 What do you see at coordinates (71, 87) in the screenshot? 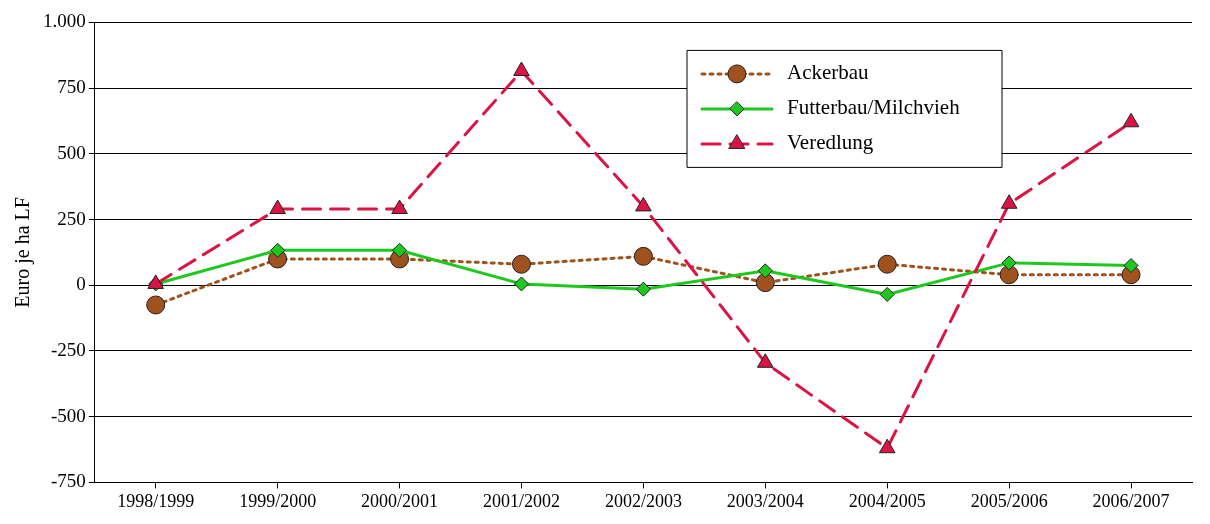
I see `y-tick-label: 750` at bounding box center [71, 87].